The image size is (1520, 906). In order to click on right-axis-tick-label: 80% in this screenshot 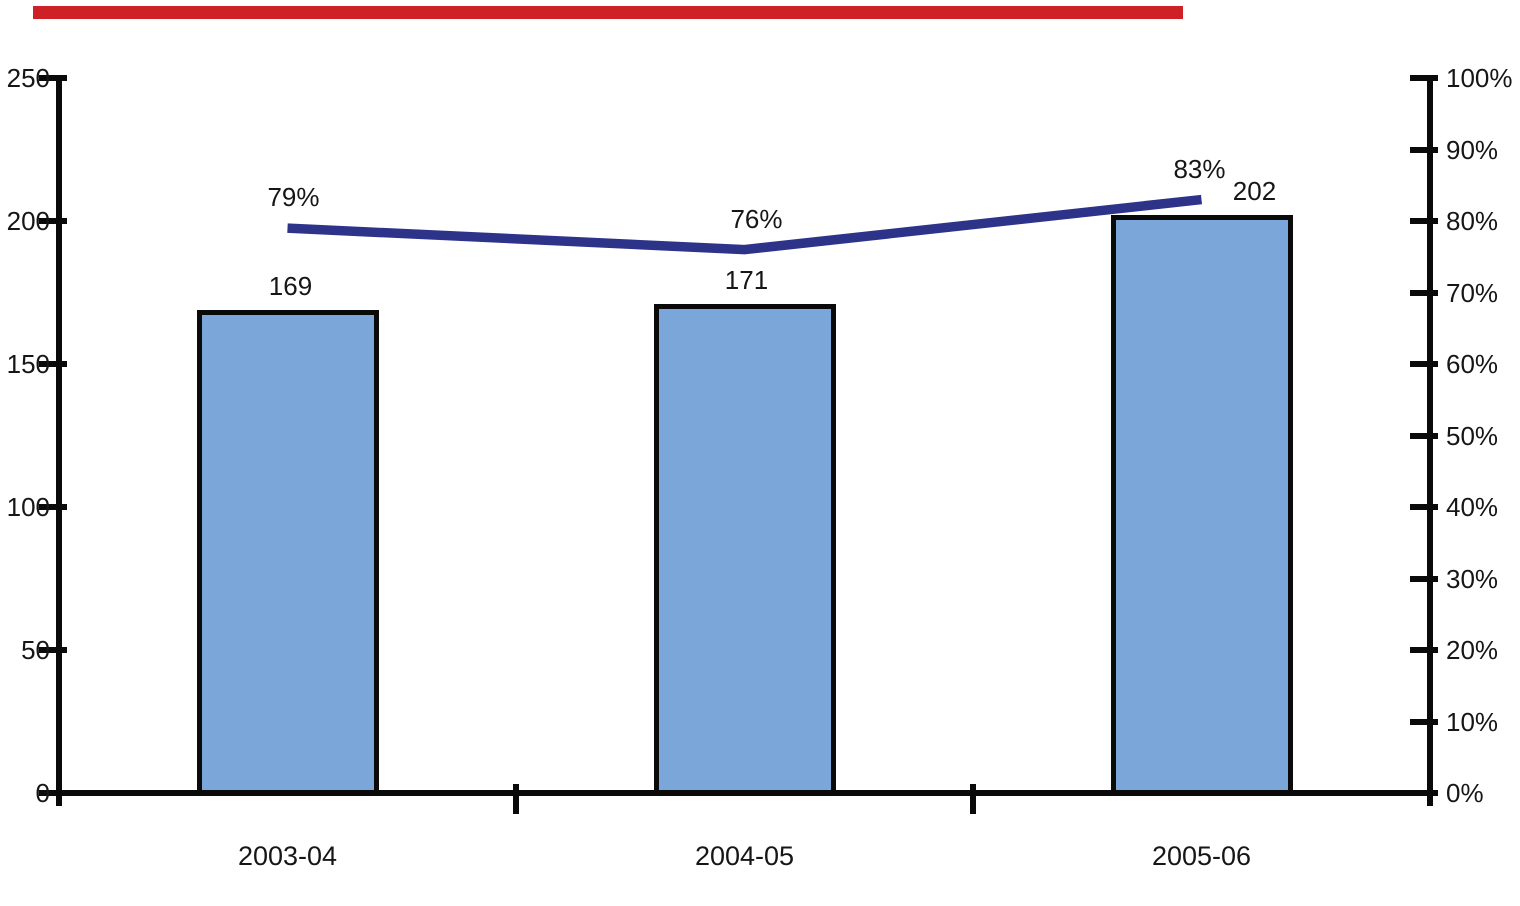, I will do `click(1472, 221)`.